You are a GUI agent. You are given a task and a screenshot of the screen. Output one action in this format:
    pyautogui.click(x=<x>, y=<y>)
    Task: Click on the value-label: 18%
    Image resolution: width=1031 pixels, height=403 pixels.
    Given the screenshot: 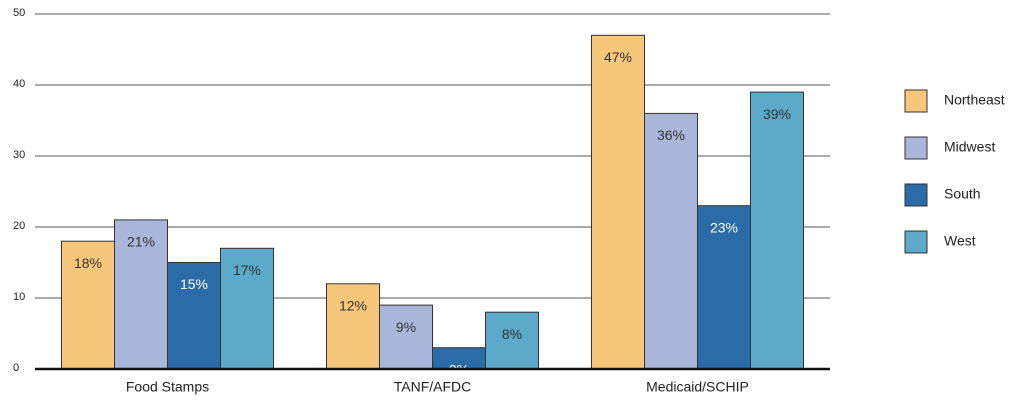 What is the action you would take?
    pyautogui.click(x=88, y=263)
    